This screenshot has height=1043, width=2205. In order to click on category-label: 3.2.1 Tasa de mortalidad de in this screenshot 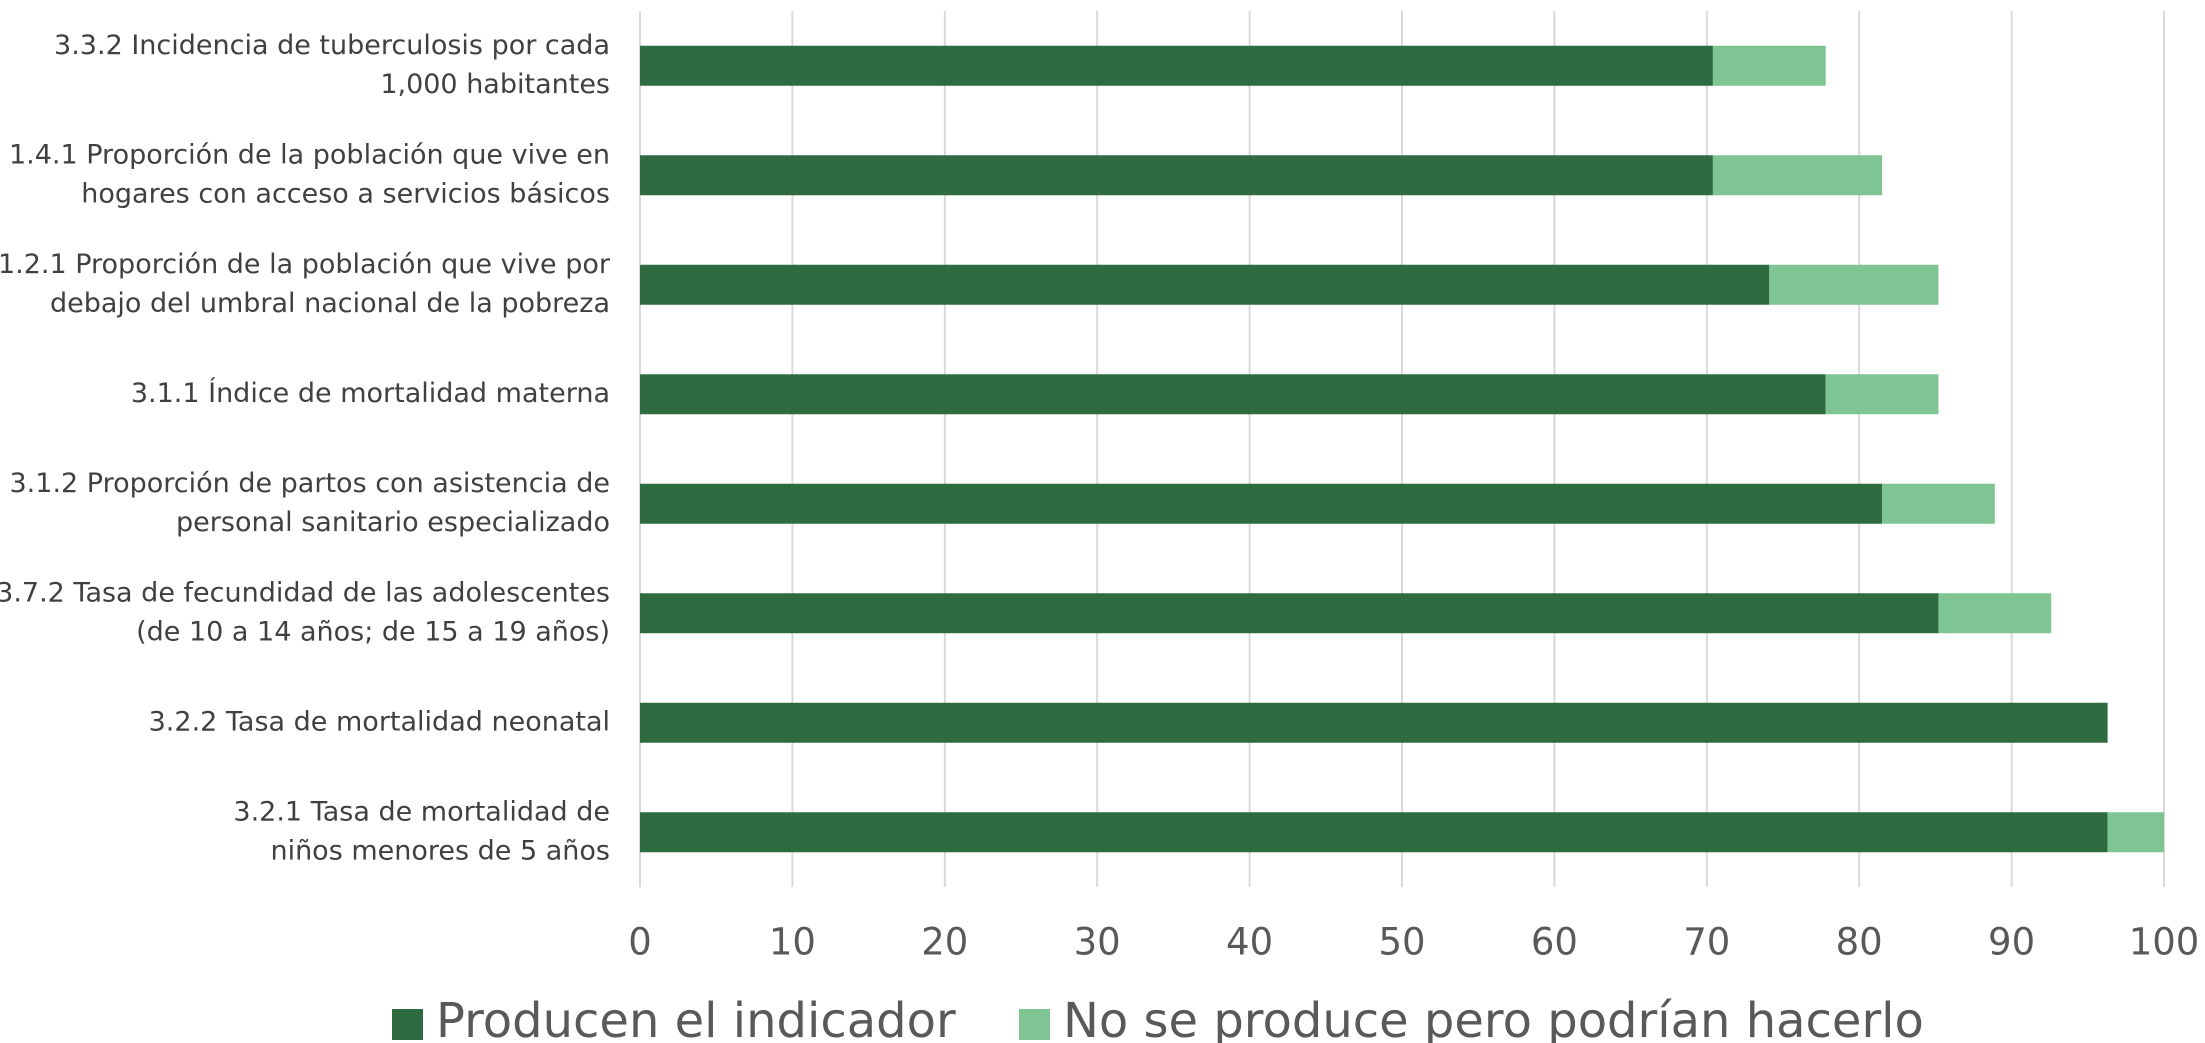, I will do `click(421, 811)`.